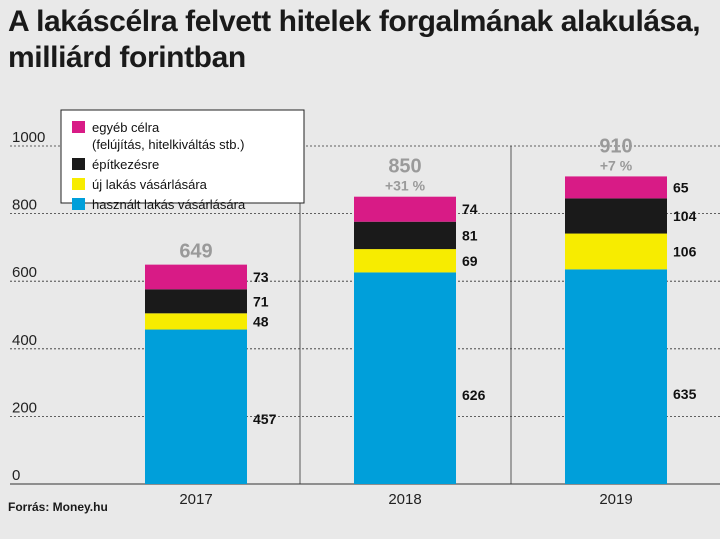 This screenshot has height=539, width=720. I want to click on x-tick-label-2018: 2018, so click(404, 499).